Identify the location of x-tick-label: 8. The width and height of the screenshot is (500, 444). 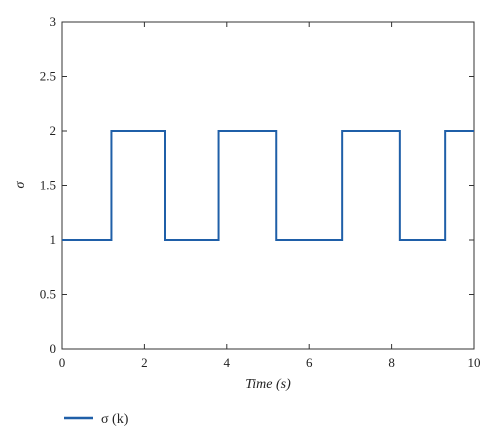
(391, 362).